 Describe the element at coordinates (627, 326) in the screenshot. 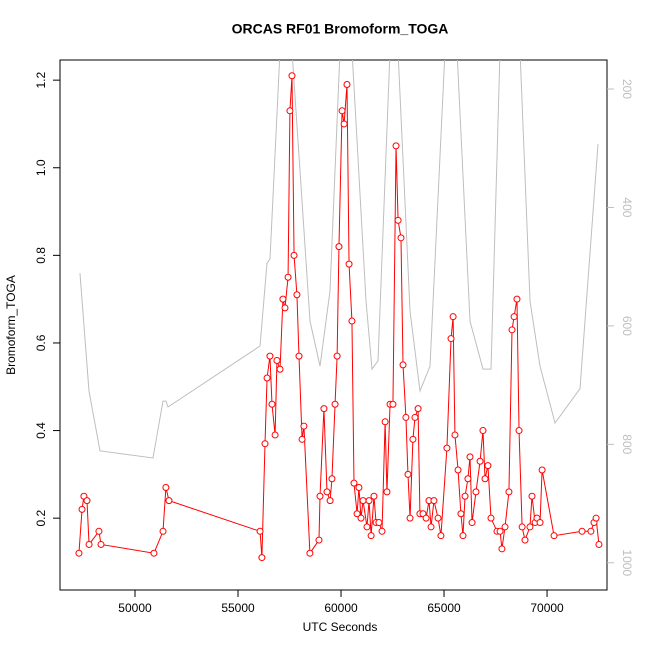

I see `y2-tick-label: 600` at that location.